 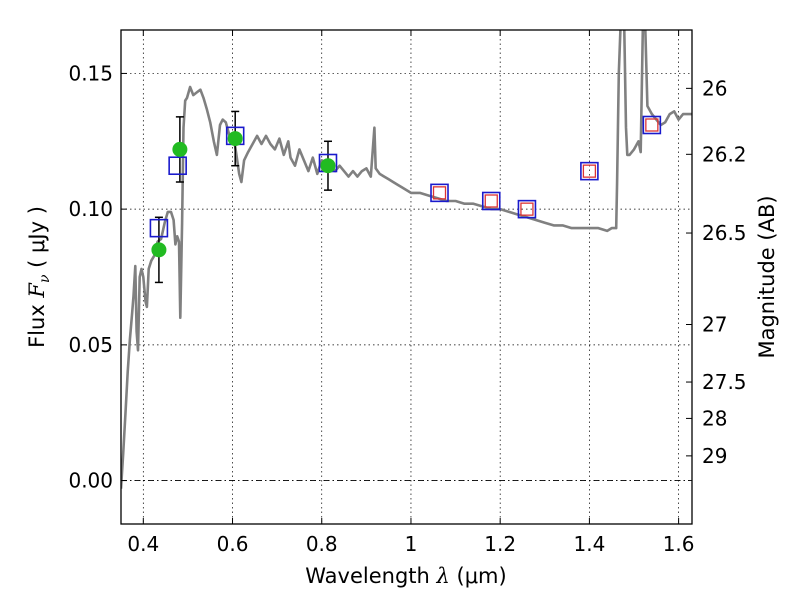 I want to click on y2-tick-label: 28, so click(x=714, y=418).